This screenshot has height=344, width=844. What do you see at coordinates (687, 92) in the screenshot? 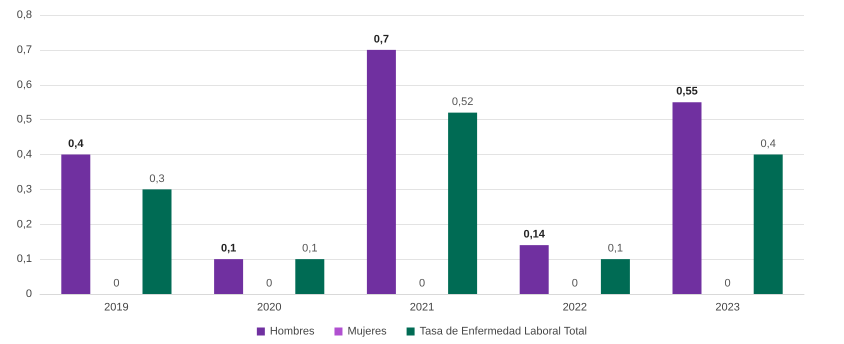
I see `data-label: 0,55` at bounding box center [687, 92].